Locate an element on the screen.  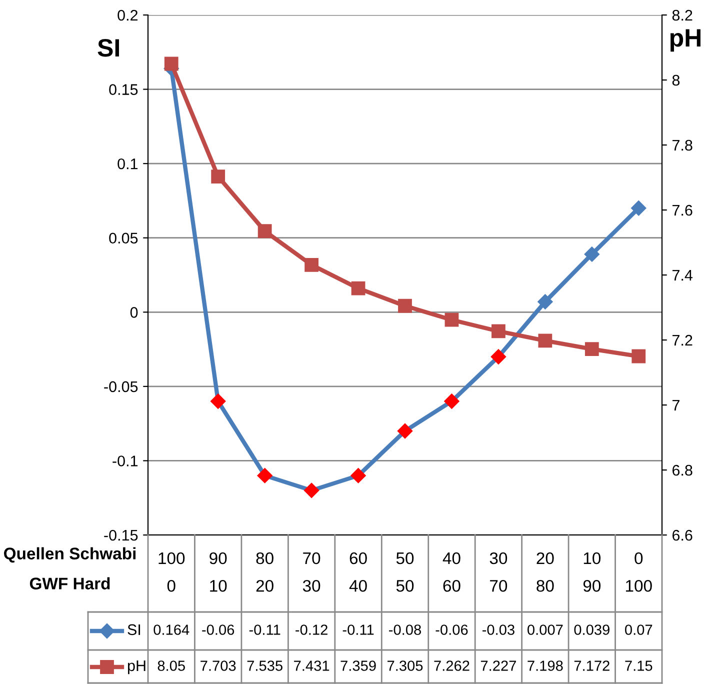
y-axis-title: SI is located at coordinates (108, 48).